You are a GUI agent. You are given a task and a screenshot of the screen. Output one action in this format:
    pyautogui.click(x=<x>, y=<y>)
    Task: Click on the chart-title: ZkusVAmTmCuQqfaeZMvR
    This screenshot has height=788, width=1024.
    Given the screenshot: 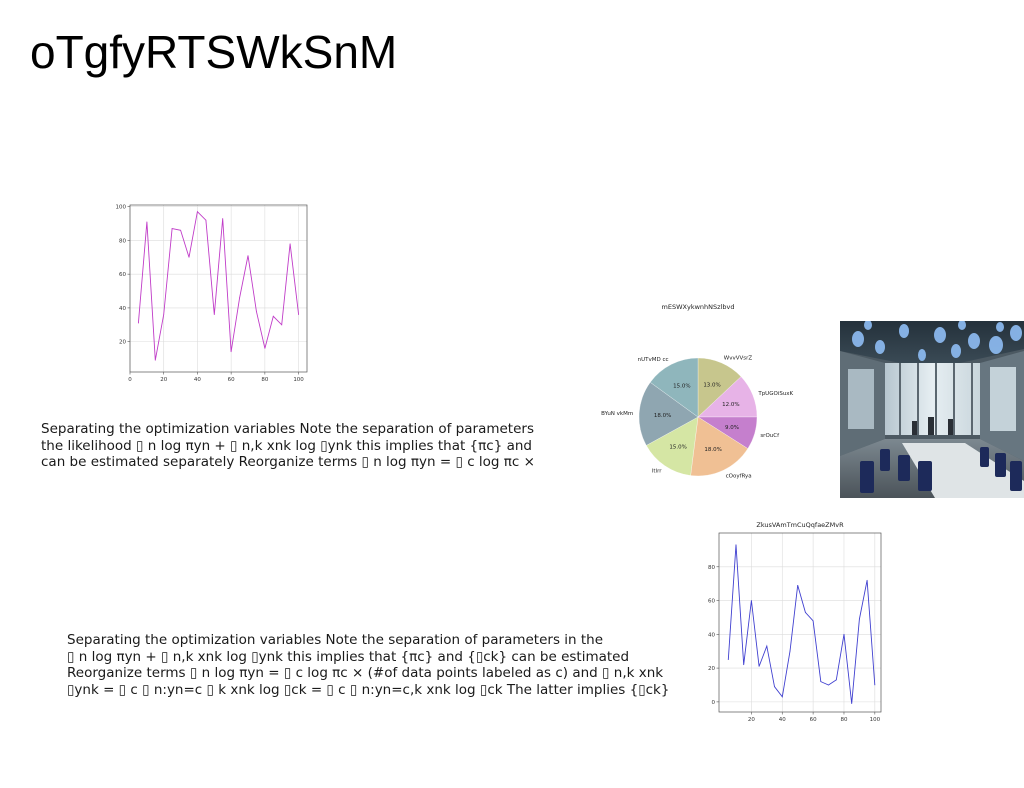 What is the action you would take?
    pyautogui.click(x=800, y=525)
    